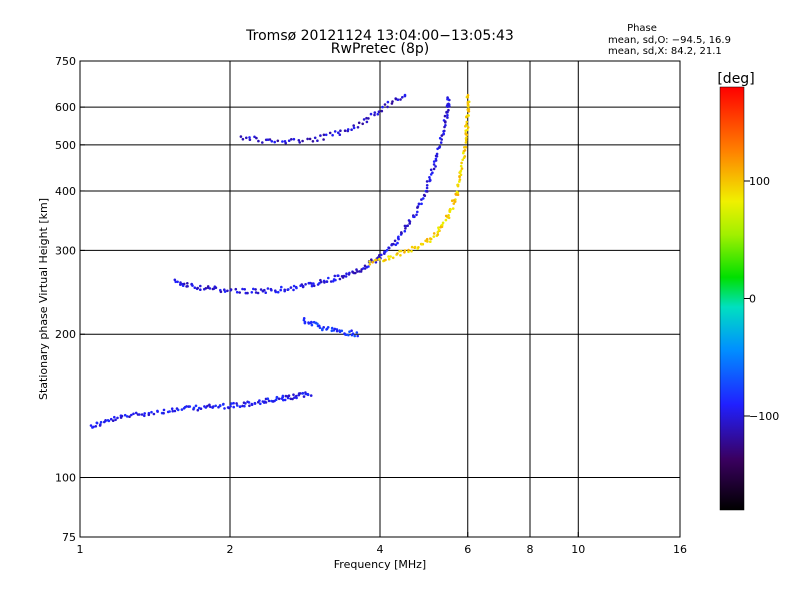 This screenshot has width=800, height=600. Describe the element at coordinates (530, 549) in the screenshot. I see `x-tick-label: 8` at that location.